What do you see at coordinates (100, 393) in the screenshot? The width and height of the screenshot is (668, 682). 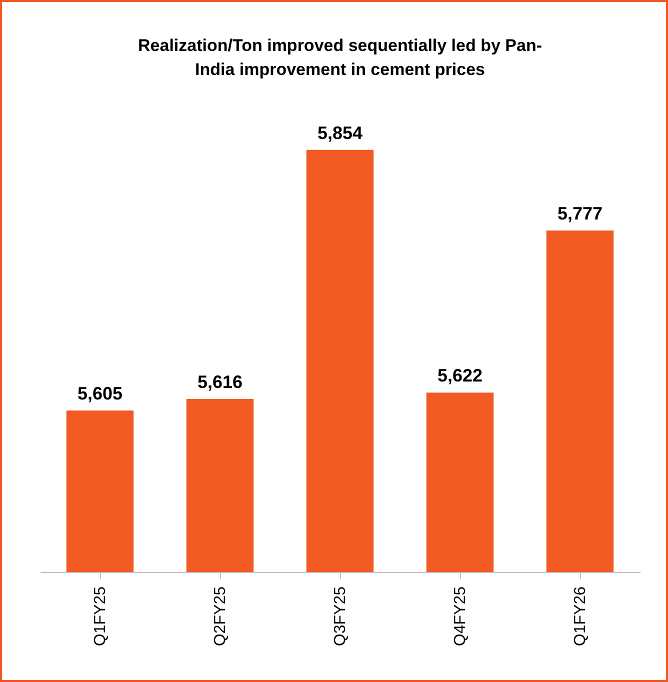 I see `data-label: 5,605` at bounding box center [100, 393].